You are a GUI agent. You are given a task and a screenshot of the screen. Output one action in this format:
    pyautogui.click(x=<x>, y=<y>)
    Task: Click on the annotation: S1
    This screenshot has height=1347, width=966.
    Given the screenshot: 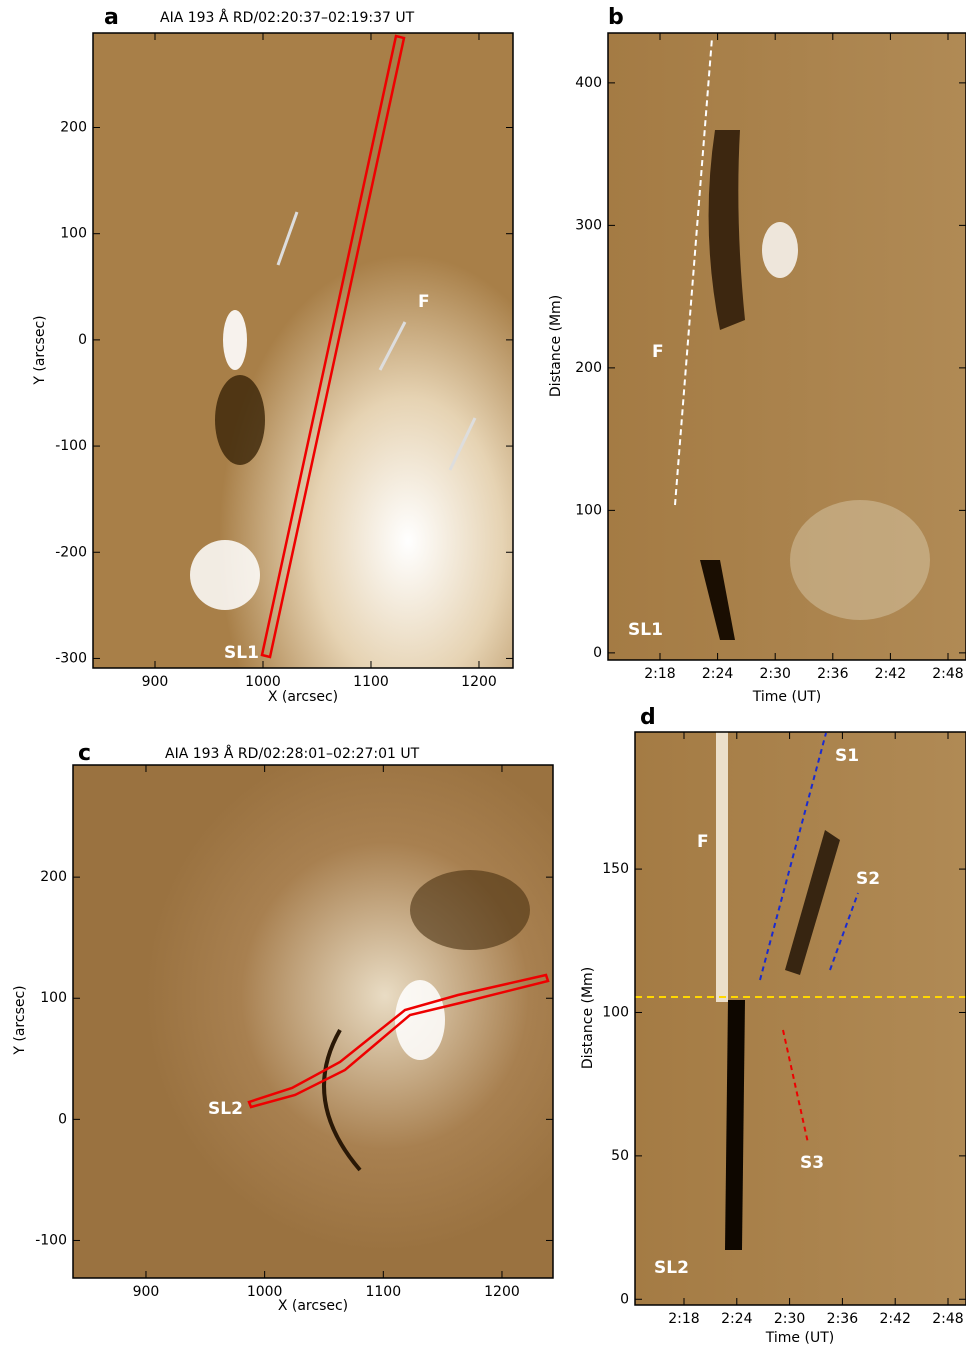 What is the action you would take?
    pyautogui.click(x=847, y=756)
    